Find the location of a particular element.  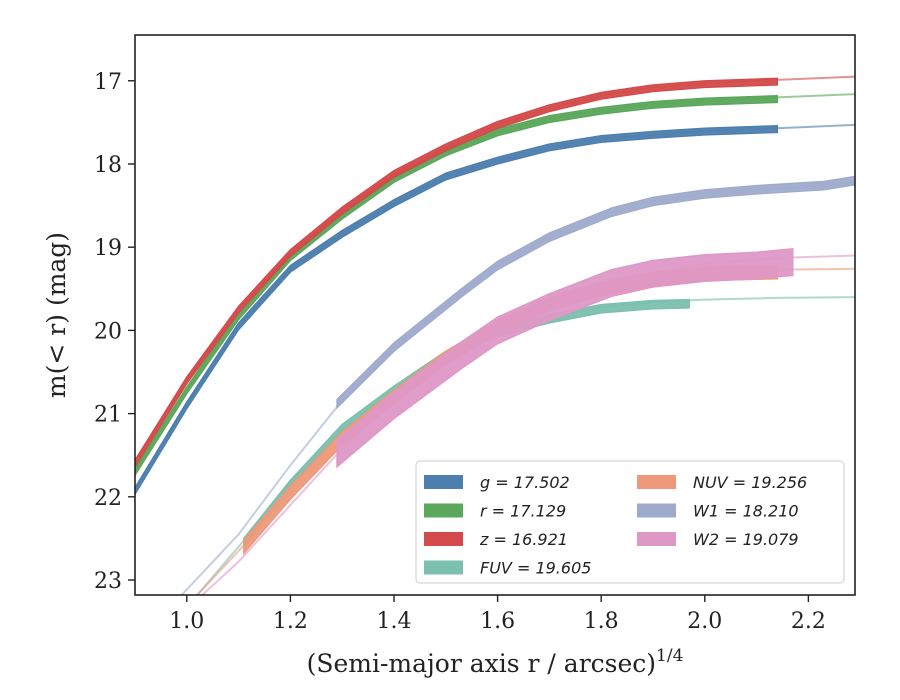

x-axis-title-text: (Semi-major axis r / arcsec) is located at coordinates (481, 663).